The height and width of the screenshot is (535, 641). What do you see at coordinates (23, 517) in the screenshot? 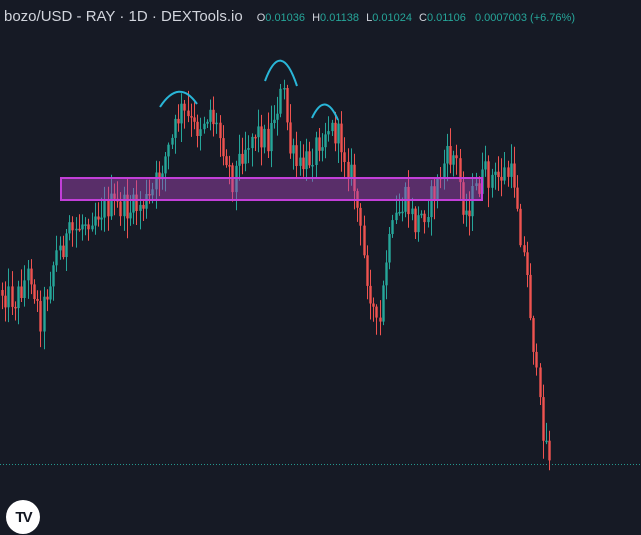
I see `tradingview-logo-icon: TV` at bounding box center [23, 517].